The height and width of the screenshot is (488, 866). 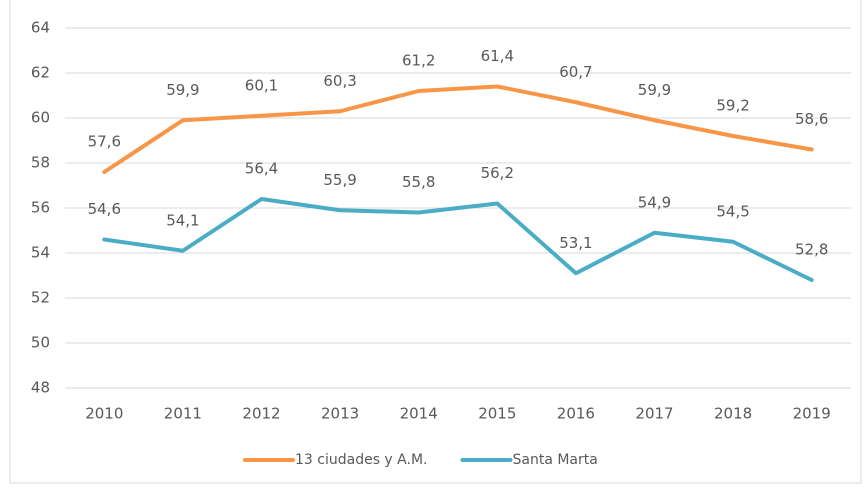 What do you see at coordinates (497, 56) in the screenshot?
I see `data-label: 61,4` at bounding box center [497, 56].